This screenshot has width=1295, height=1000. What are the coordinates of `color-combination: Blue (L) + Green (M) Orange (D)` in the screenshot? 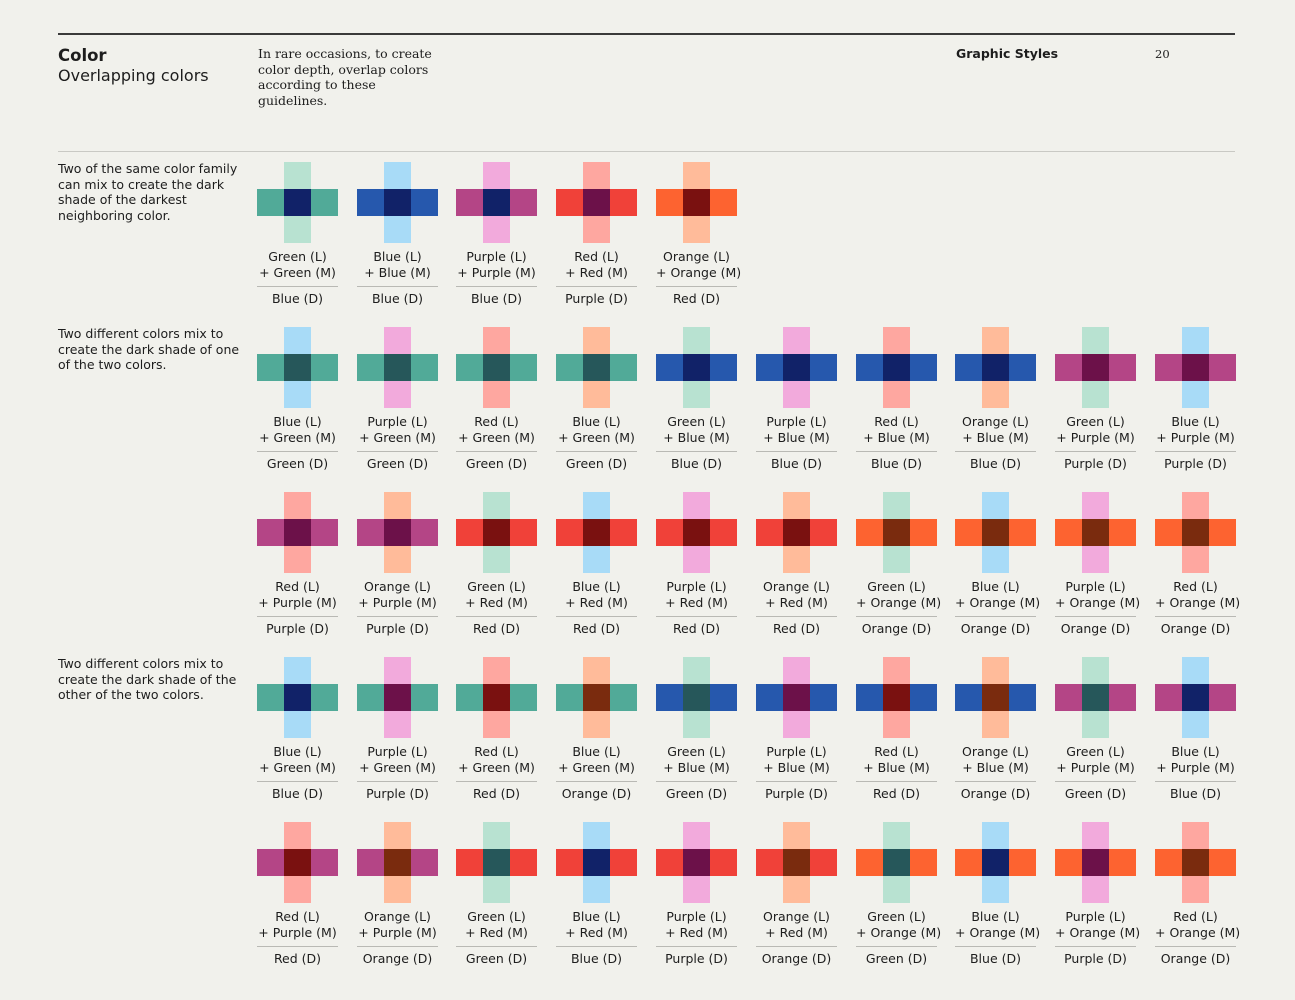 It's located at (598, 729).